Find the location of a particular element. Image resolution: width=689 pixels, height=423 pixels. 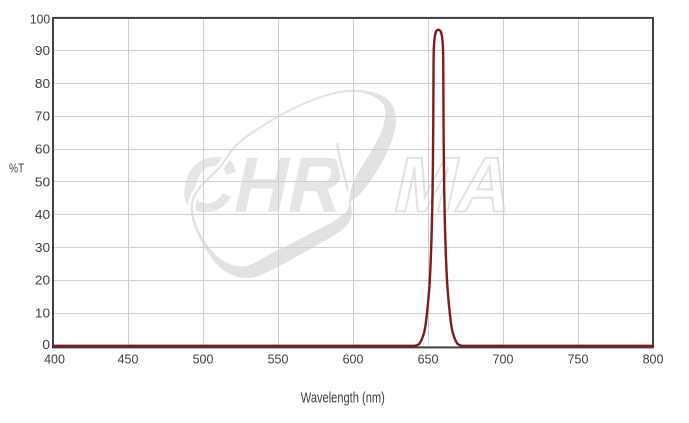

svg-text: Wavelength (nm) is located at coordinates (343, 398).